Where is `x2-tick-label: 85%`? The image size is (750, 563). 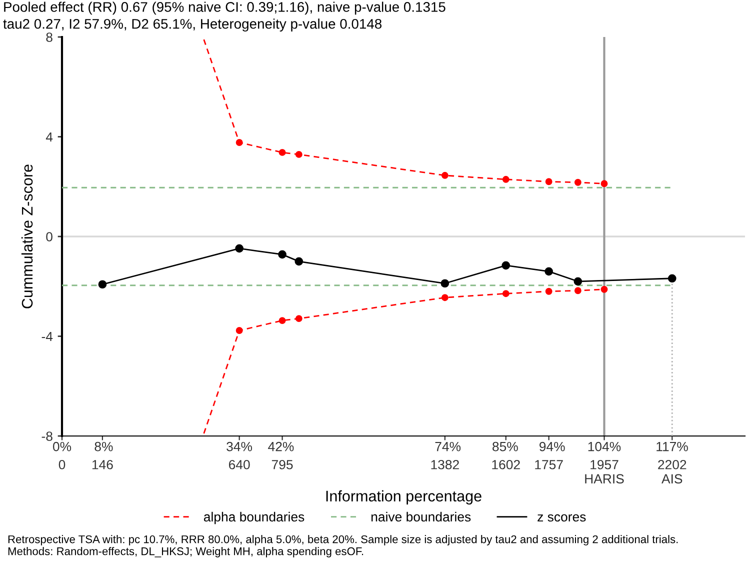 x2-tick-label: 85% is located at coordinates (505, 447).